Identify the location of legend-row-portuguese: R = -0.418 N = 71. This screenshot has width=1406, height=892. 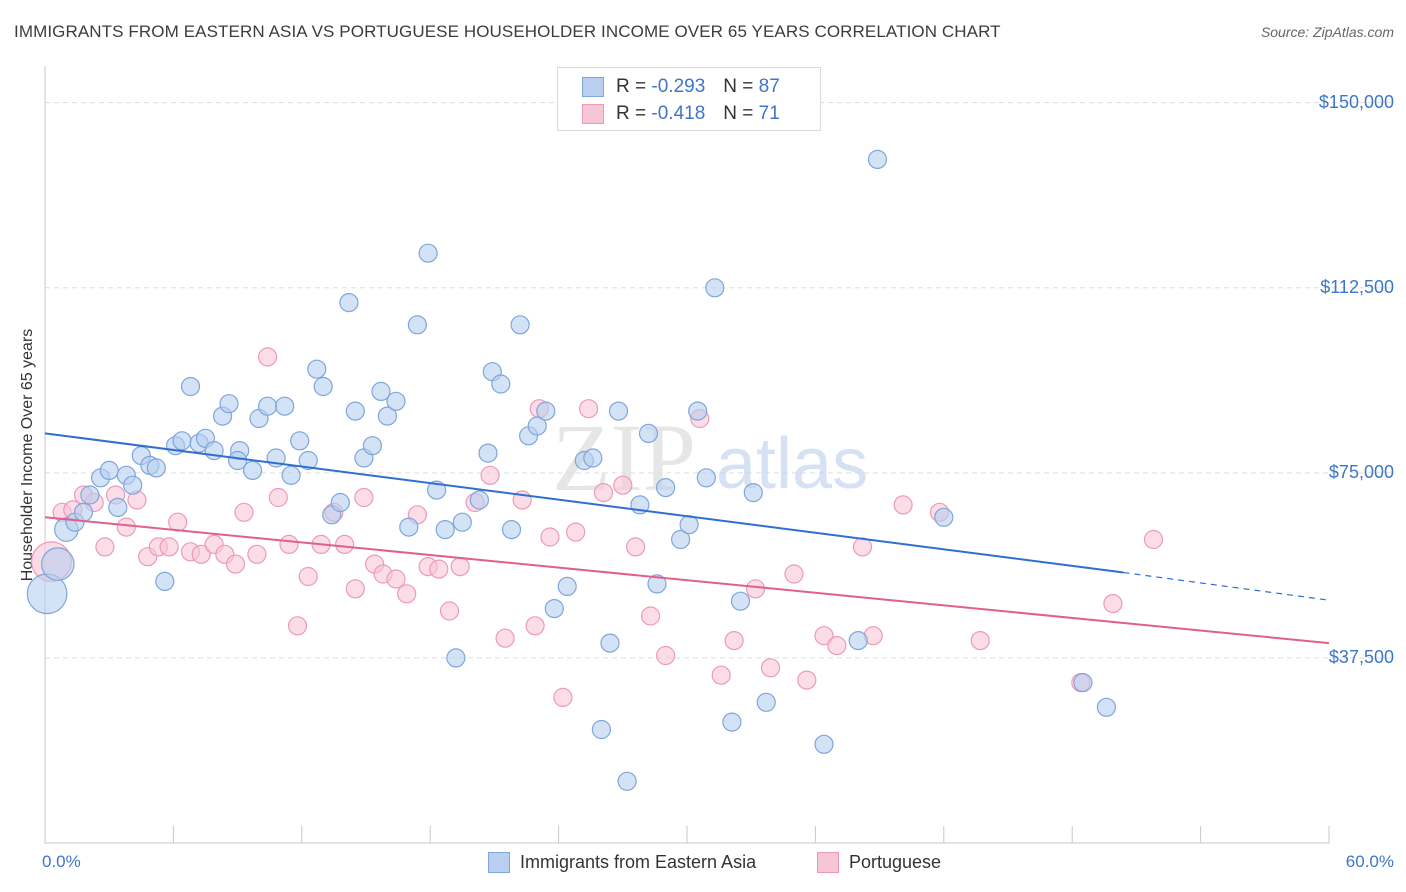
(681, 114).